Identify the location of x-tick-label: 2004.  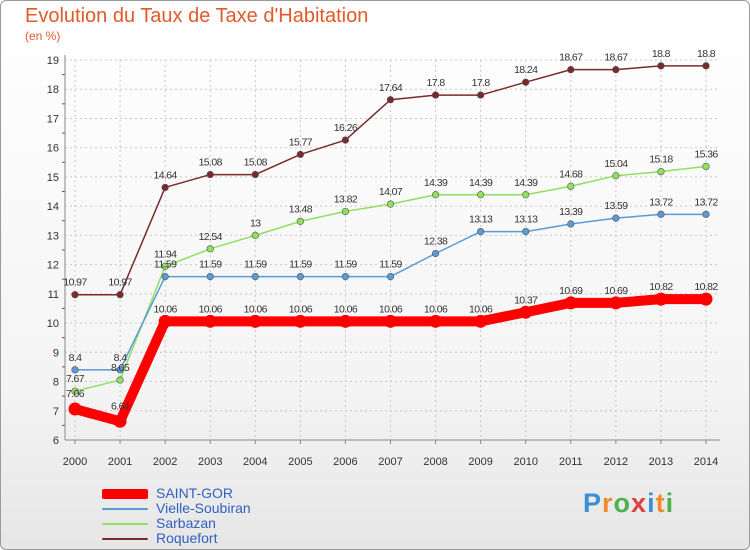
(255, 462).